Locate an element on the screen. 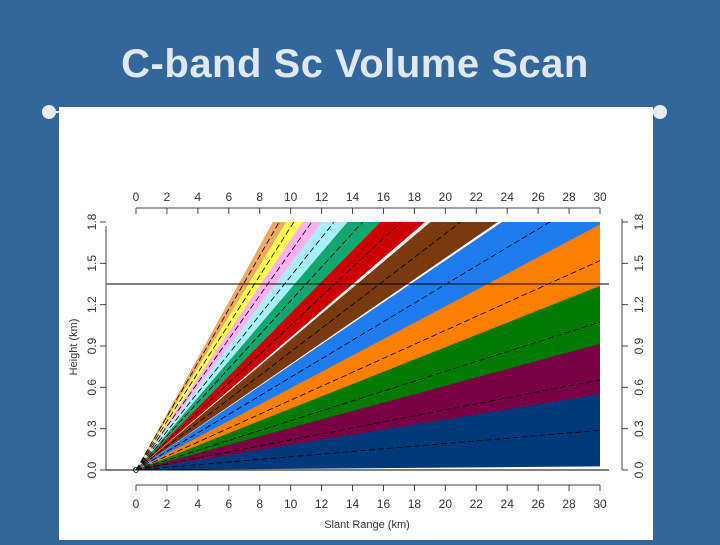 Image resolution: width=720 pixels, height=545 pixels. x-axis-label: Slant Range (km) is located at coordinates (367, 525).